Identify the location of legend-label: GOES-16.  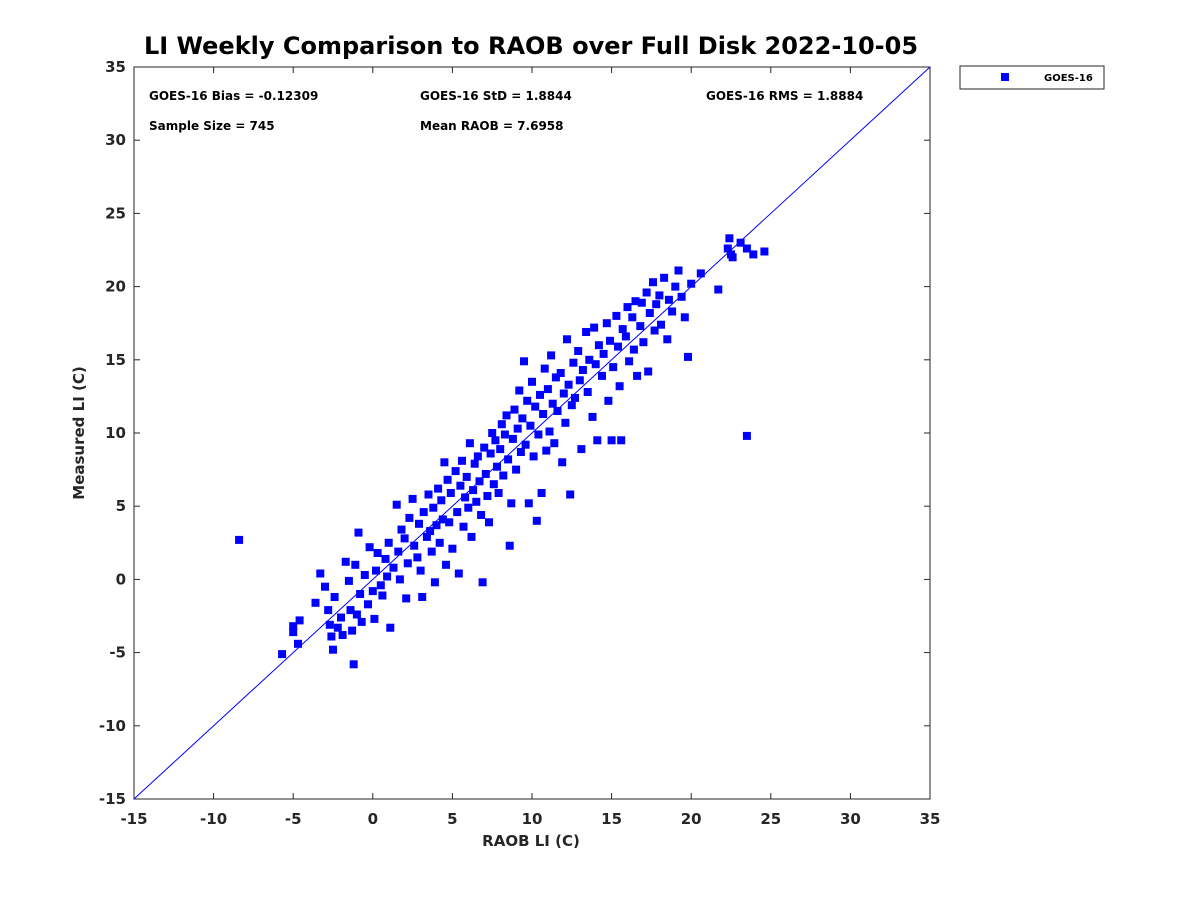
(1068, 78).